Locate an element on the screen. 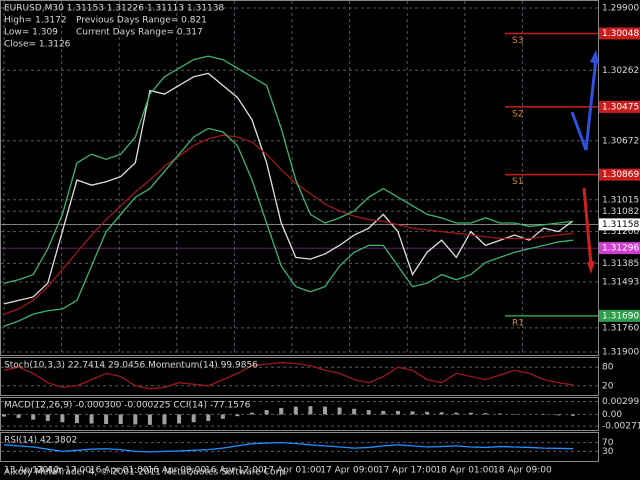 The image size is (640, 480). price-label: 1.30869 is located at coordinates (620, 175).